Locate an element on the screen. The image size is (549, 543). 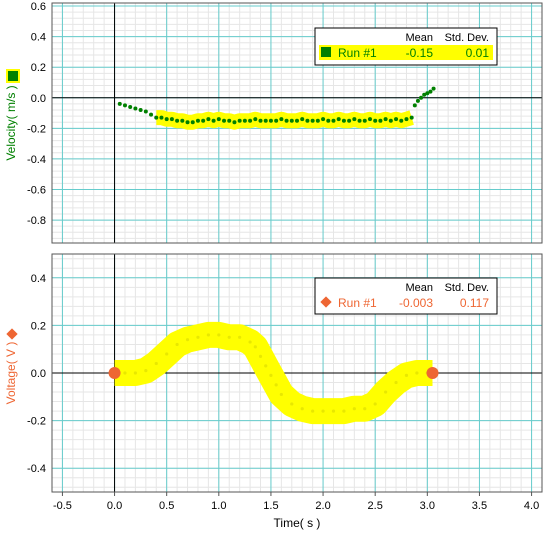
x-tick-label: -0.5 is located at coordinates (62, 506).